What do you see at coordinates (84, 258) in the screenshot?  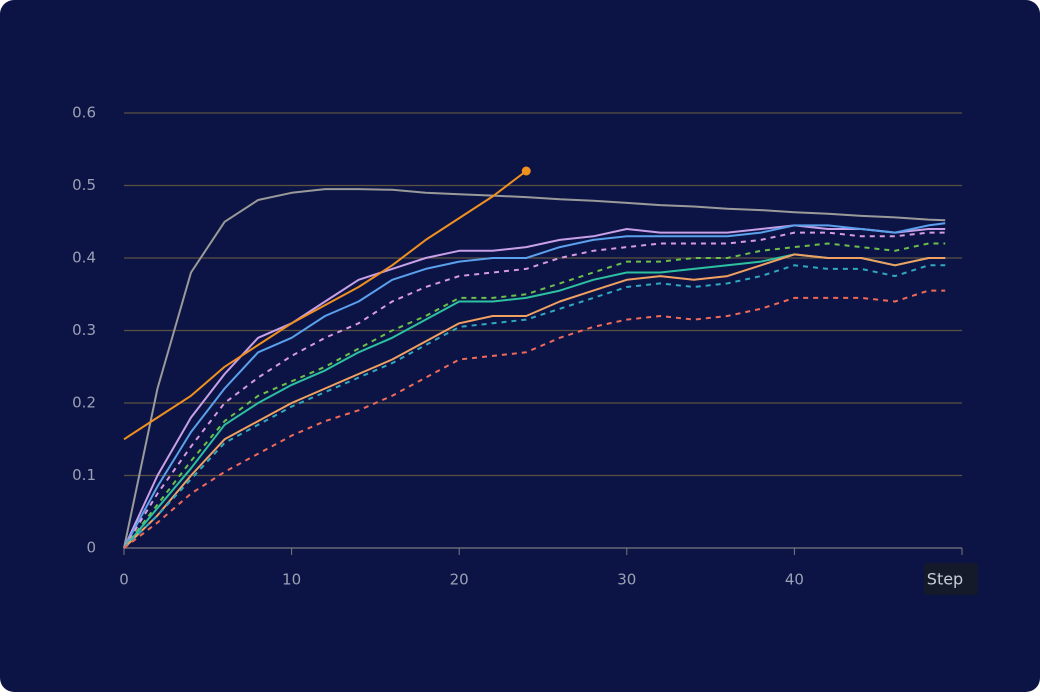 I see `y-tick-label: 0.4` at bounding box center [84, 258].